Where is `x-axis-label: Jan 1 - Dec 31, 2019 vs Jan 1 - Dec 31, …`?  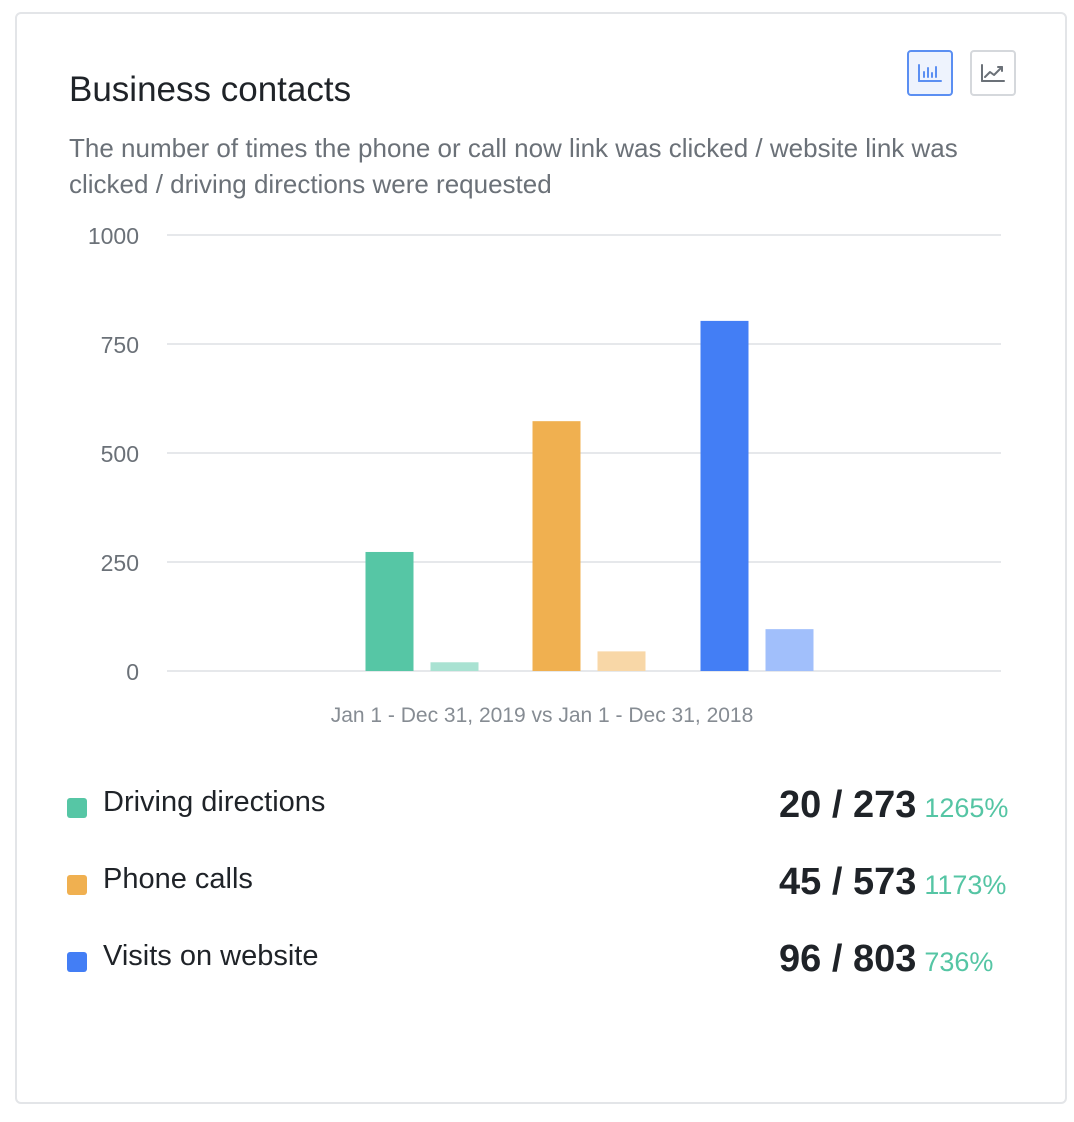
x-axis-label: Jan 1 - Dec 31, 2019 vs Jan 1 - Dec 31, … is located at coordinates (542, 715).